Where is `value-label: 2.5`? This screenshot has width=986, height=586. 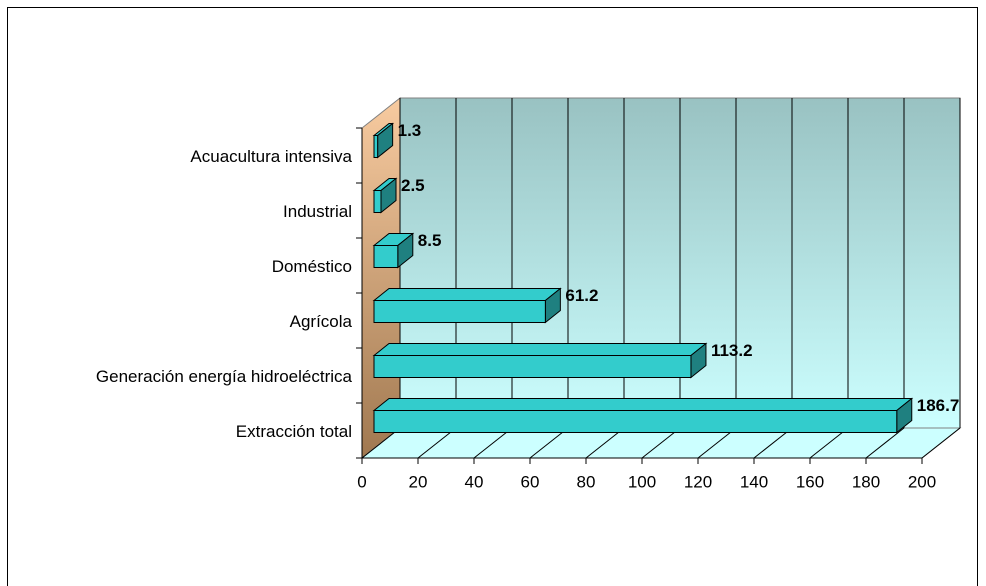
value-label: 2.5 is located at coordinates (413, 185).